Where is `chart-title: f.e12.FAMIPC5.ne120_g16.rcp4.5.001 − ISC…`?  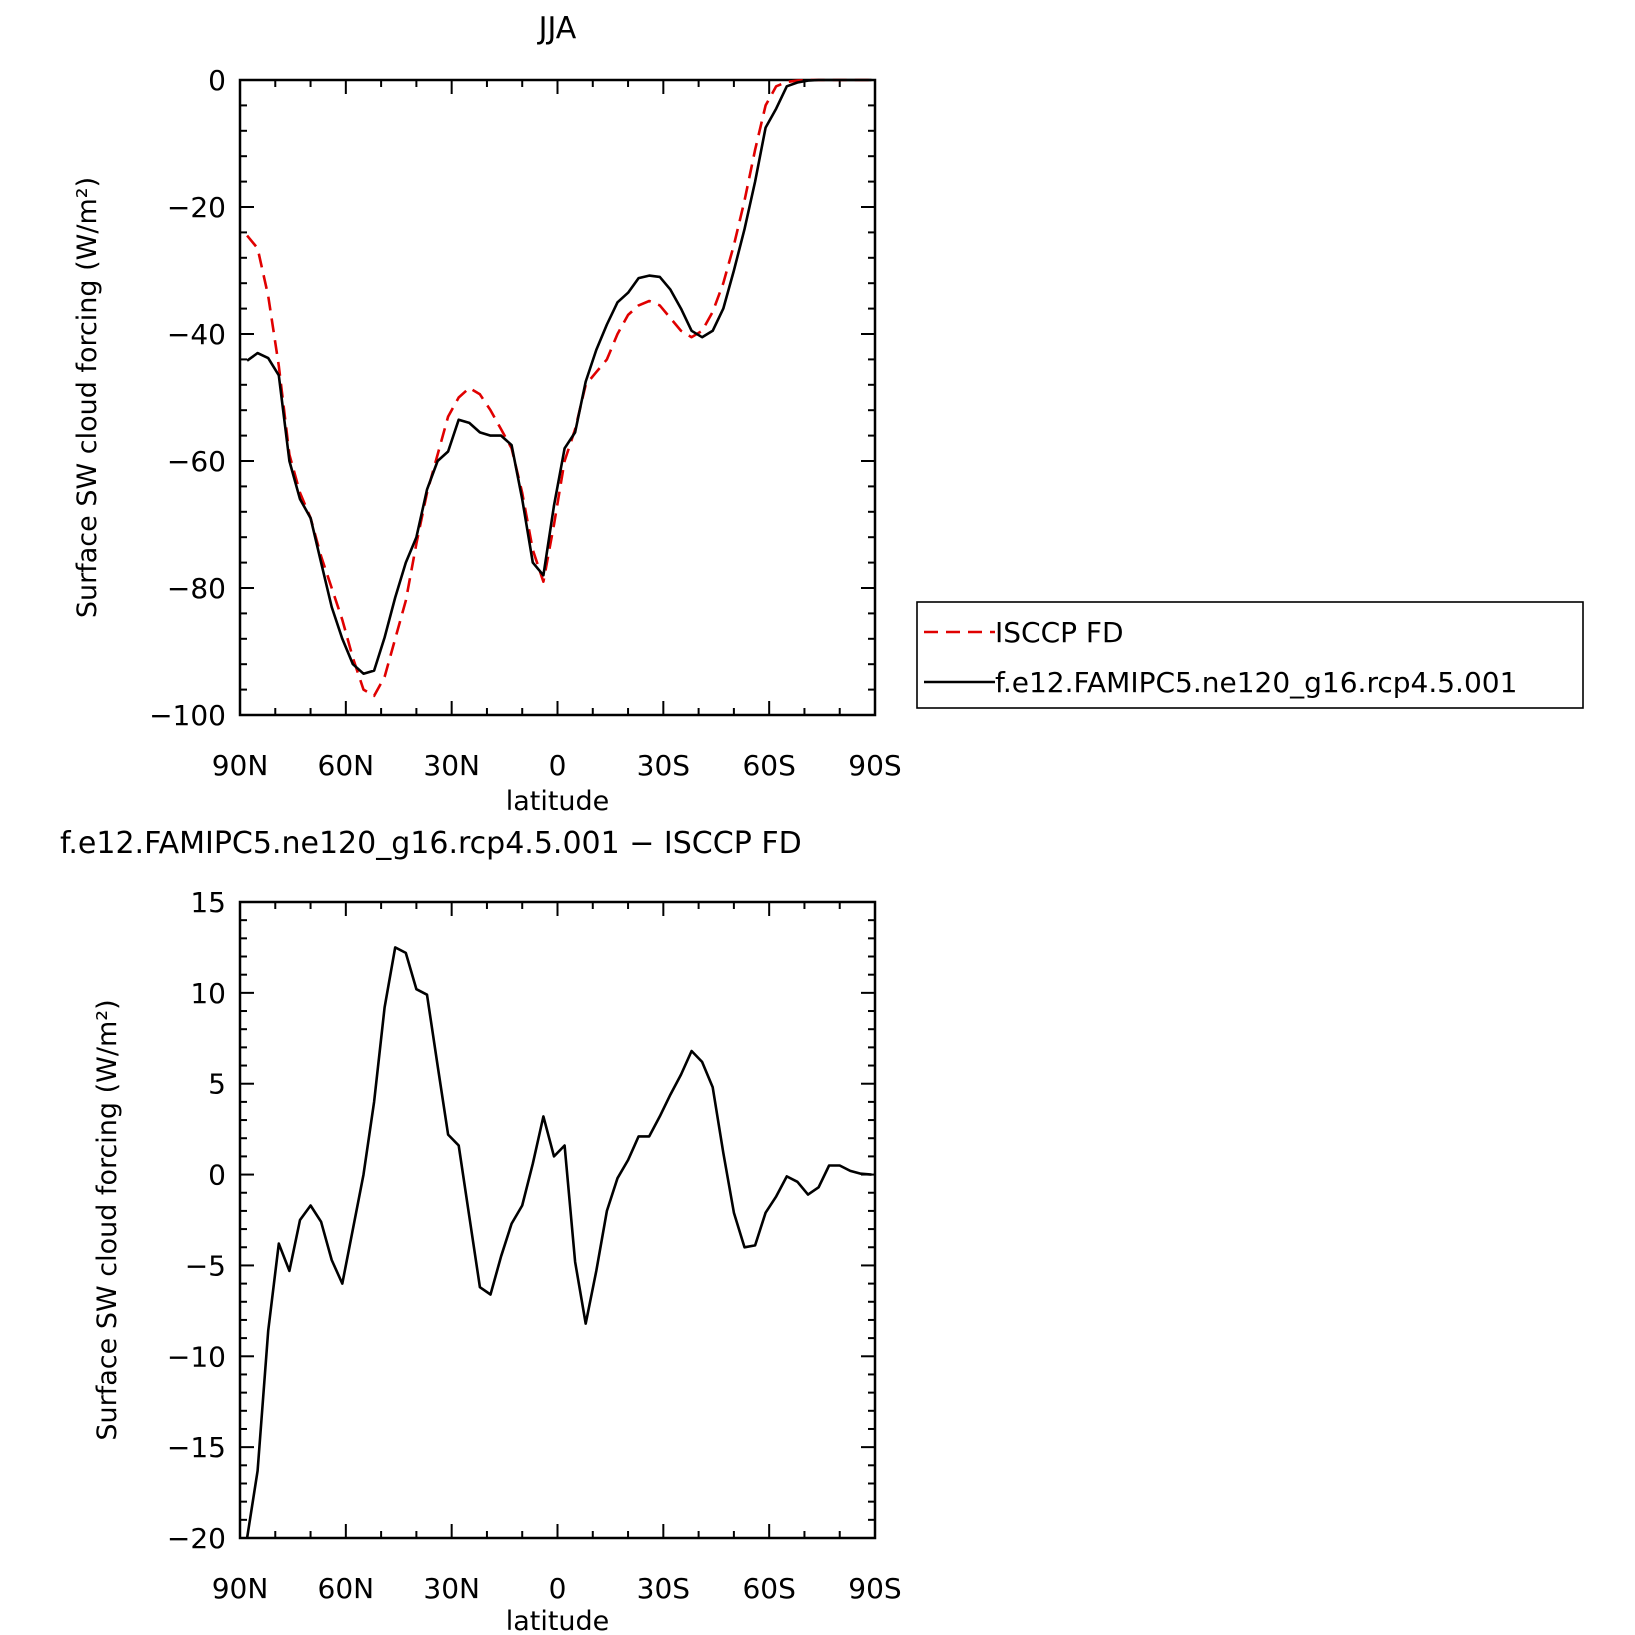 chart-title: f.e12.FAMIPC5.ne120_g16.rcp4.5.001 − ISC… is located at coordinates (431, 843).